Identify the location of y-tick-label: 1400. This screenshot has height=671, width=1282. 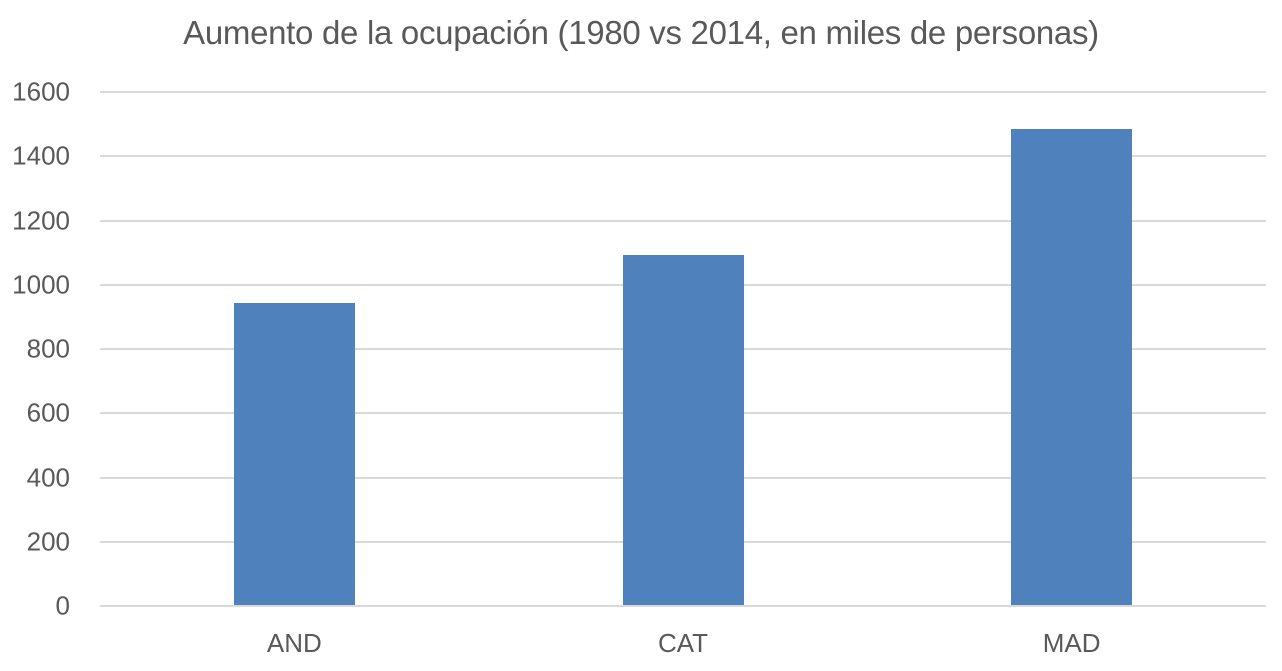
(41, 155).